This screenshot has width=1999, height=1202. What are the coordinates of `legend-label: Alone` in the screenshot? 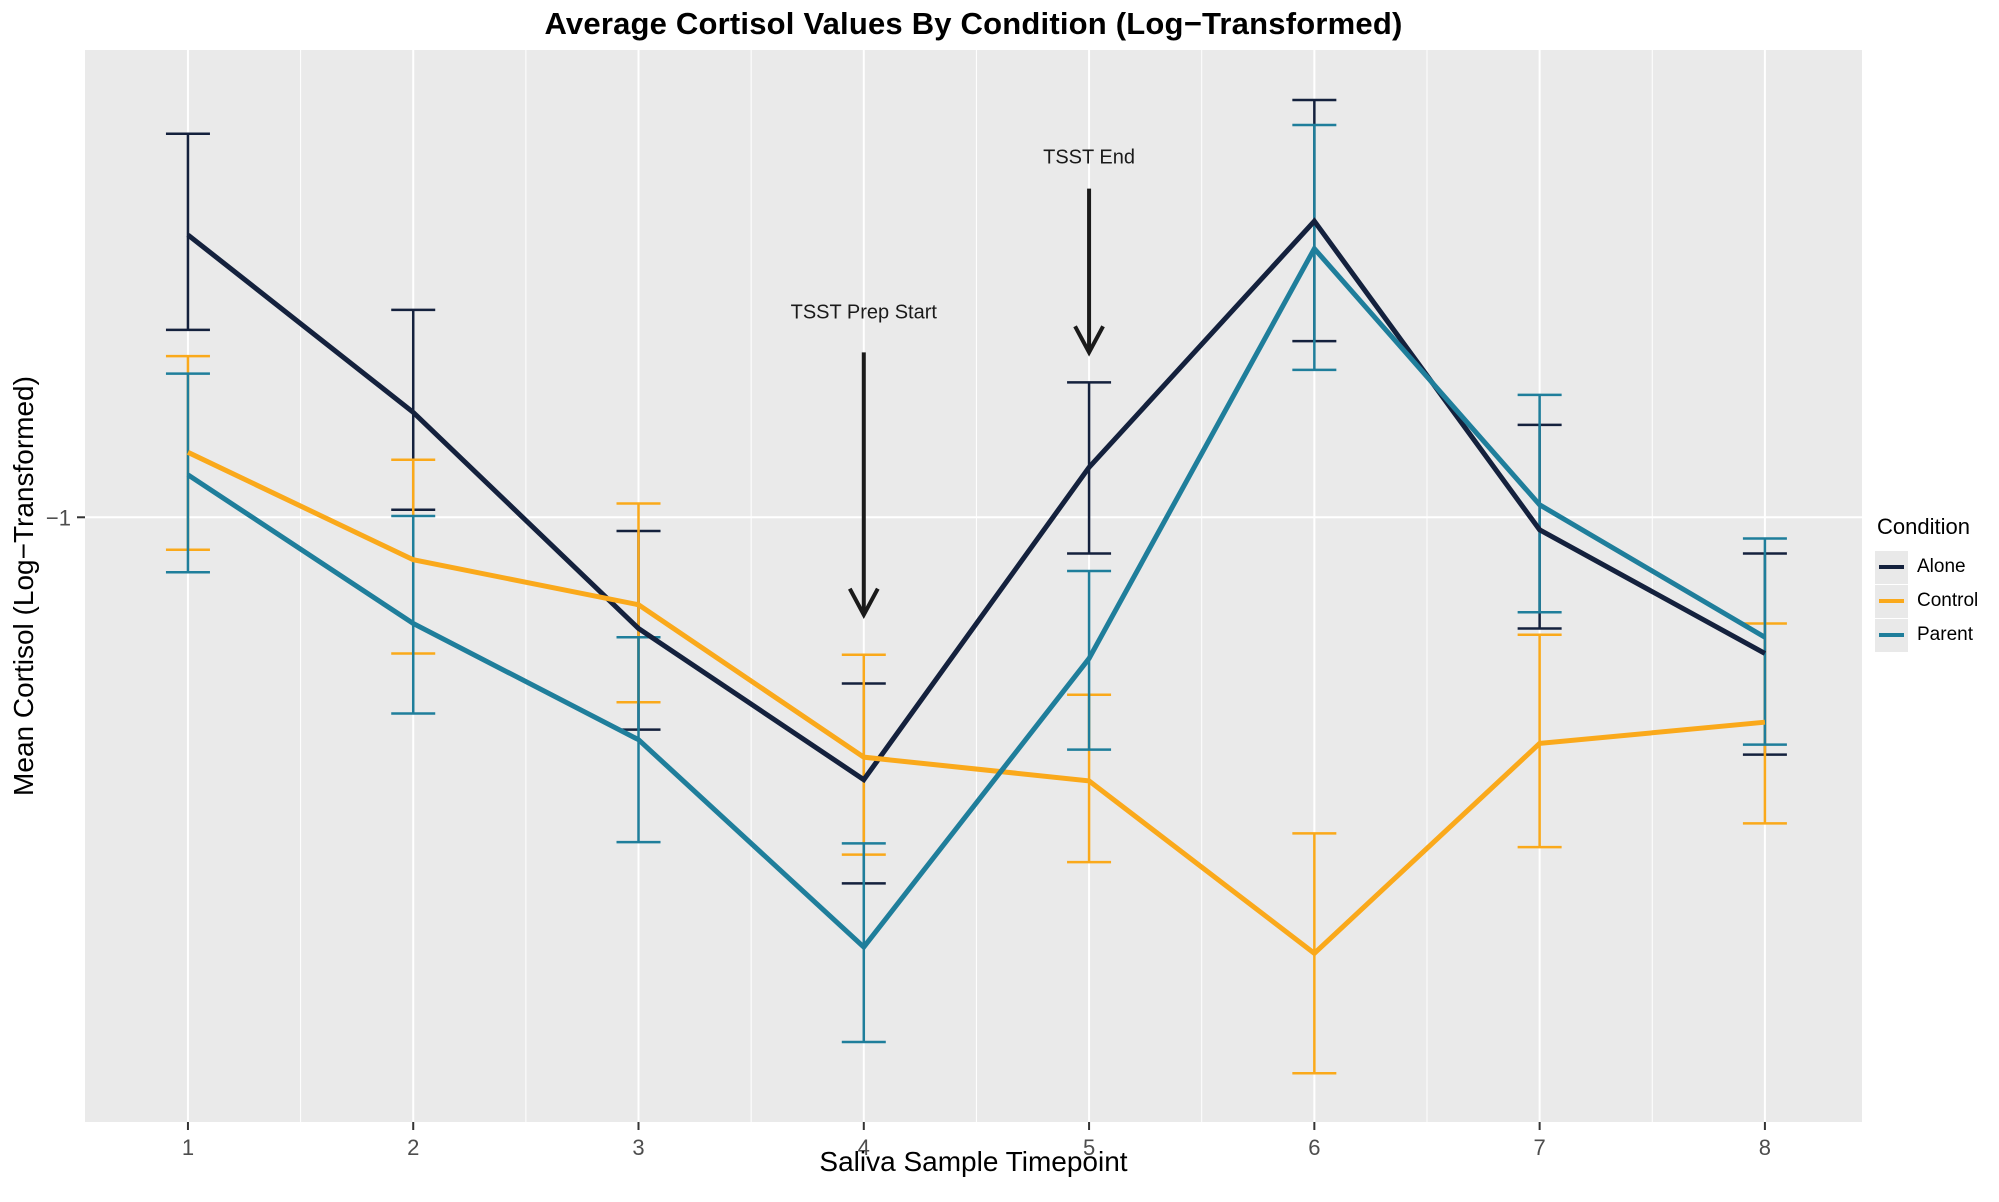 It's located at (1941, 566).